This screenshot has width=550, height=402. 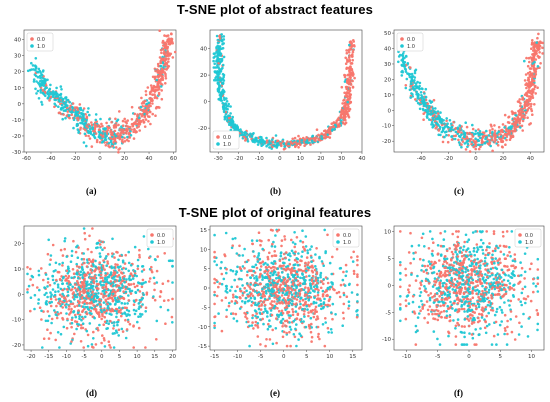 What do you see at coordinates (152, 242) in the screenshot?
I see `legend-marker` at bounding box center [152, 242].